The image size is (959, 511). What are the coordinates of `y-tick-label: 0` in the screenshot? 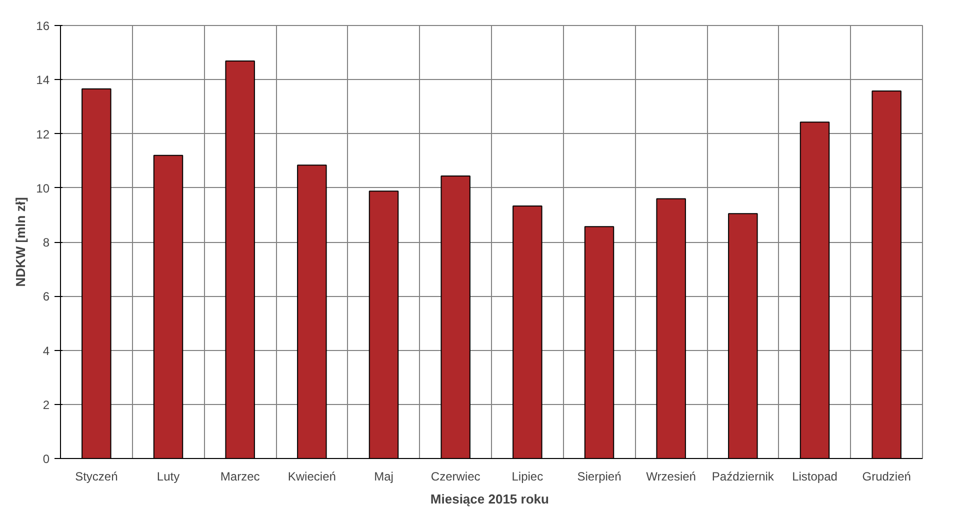 It's located at (46, 459).